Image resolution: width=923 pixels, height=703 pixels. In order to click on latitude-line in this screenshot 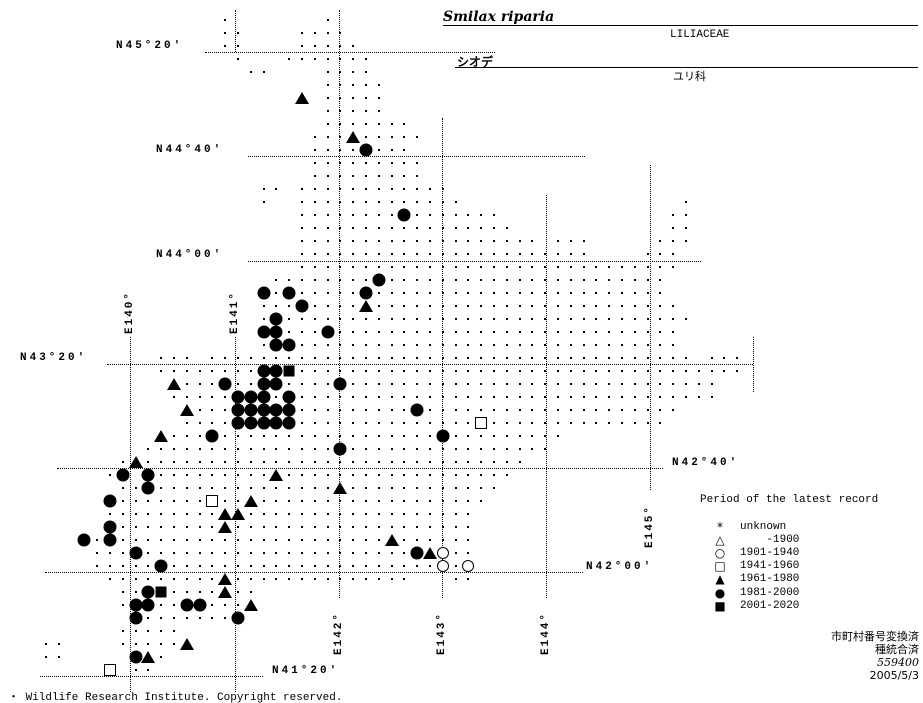, I will do `click(360, 468)`.